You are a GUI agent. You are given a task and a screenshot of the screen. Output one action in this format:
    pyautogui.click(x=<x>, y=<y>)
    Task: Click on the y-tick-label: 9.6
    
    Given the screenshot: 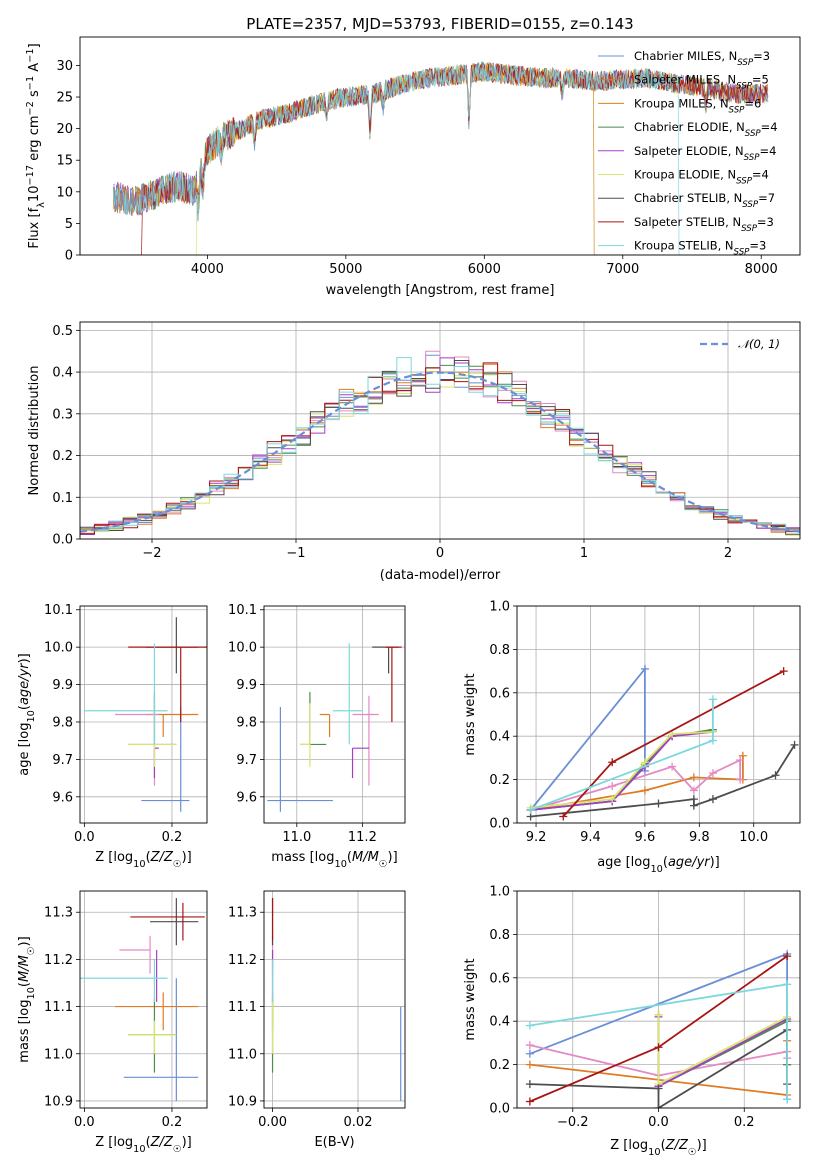 What is the action you would take?
    pyautogui.click(x=62, y=797)
    